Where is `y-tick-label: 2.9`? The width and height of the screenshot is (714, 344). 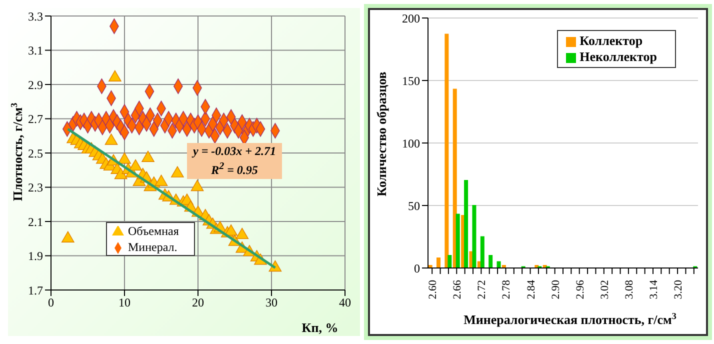 y-tick-label: 2.9 is located at coordinates (35, 85).